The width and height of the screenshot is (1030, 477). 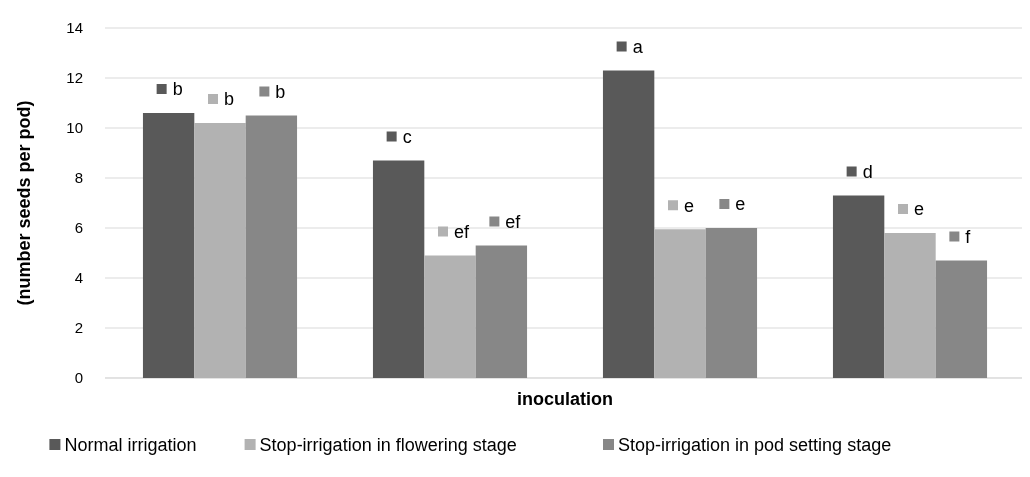 I want to click on y-tick-label: 12, so click(x=74, y=78).